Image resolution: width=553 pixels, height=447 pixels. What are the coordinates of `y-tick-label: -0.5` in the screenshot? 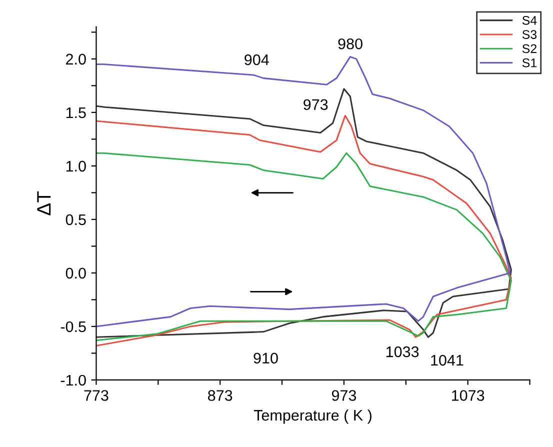 It's located at (73, 326).